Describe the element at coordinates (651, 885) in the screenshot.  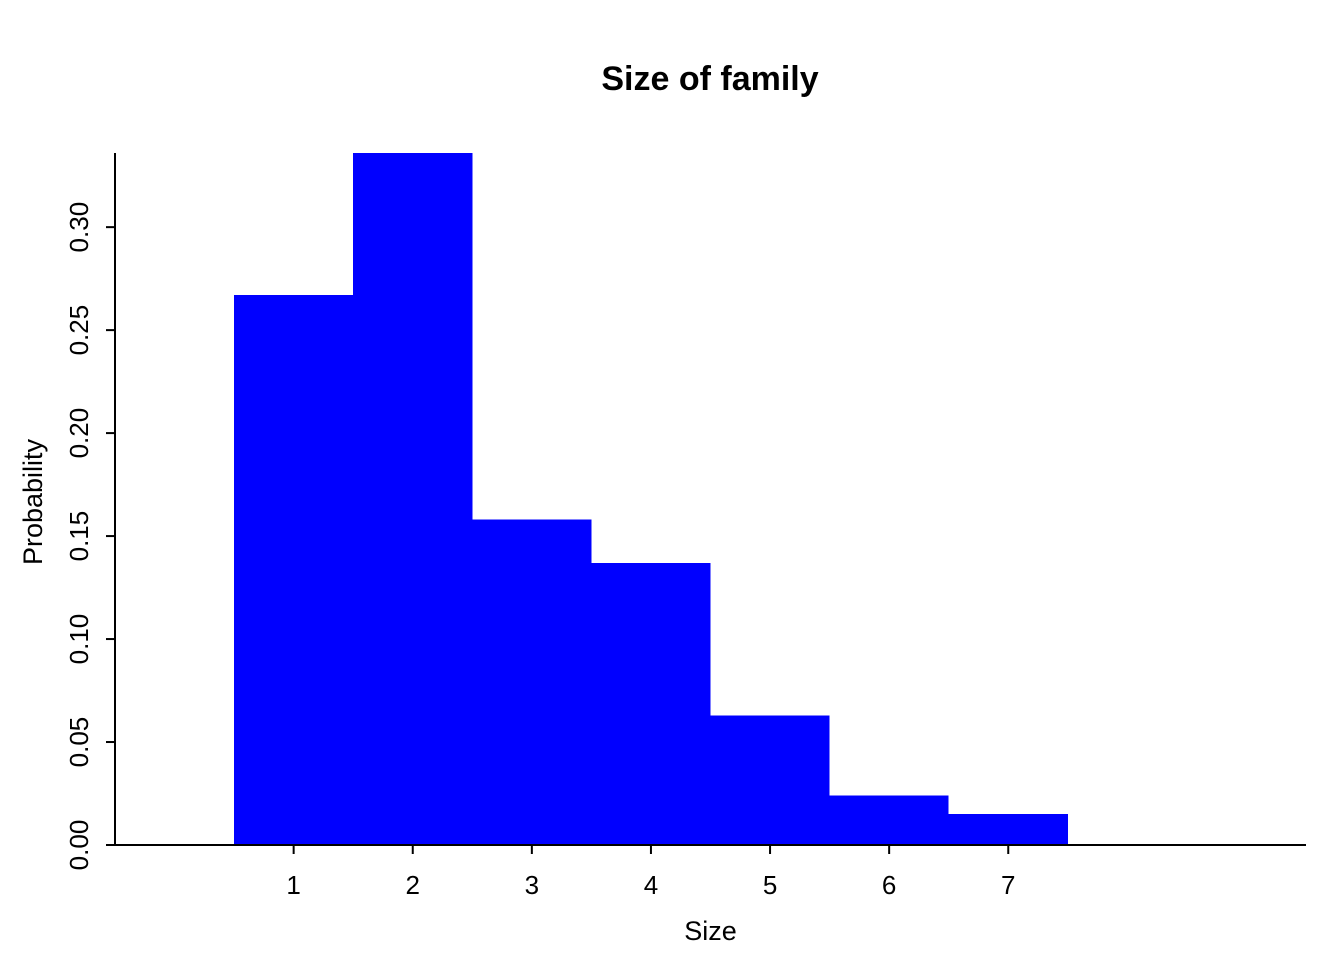
I see `x-tick-label: 4` at that location.